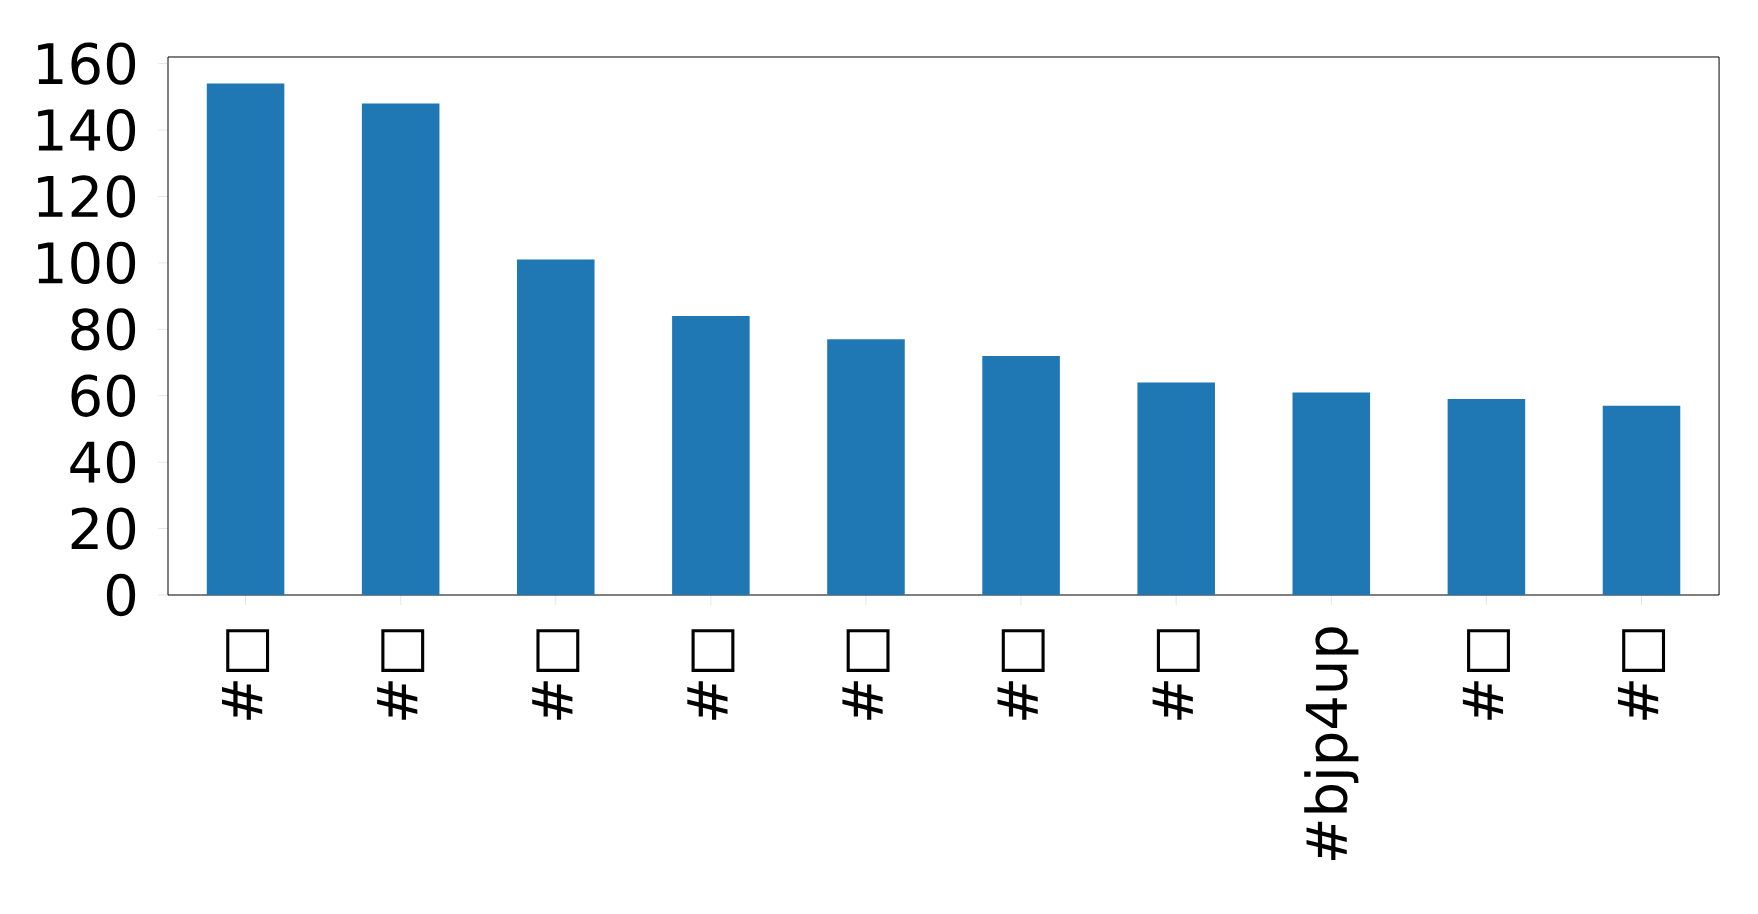 The width and height of the screenshot is (1758, 914). Describe the element at coordinates (1331, 744) in the screenshot. I see `x-tick-label: #bjp4up` at that location.